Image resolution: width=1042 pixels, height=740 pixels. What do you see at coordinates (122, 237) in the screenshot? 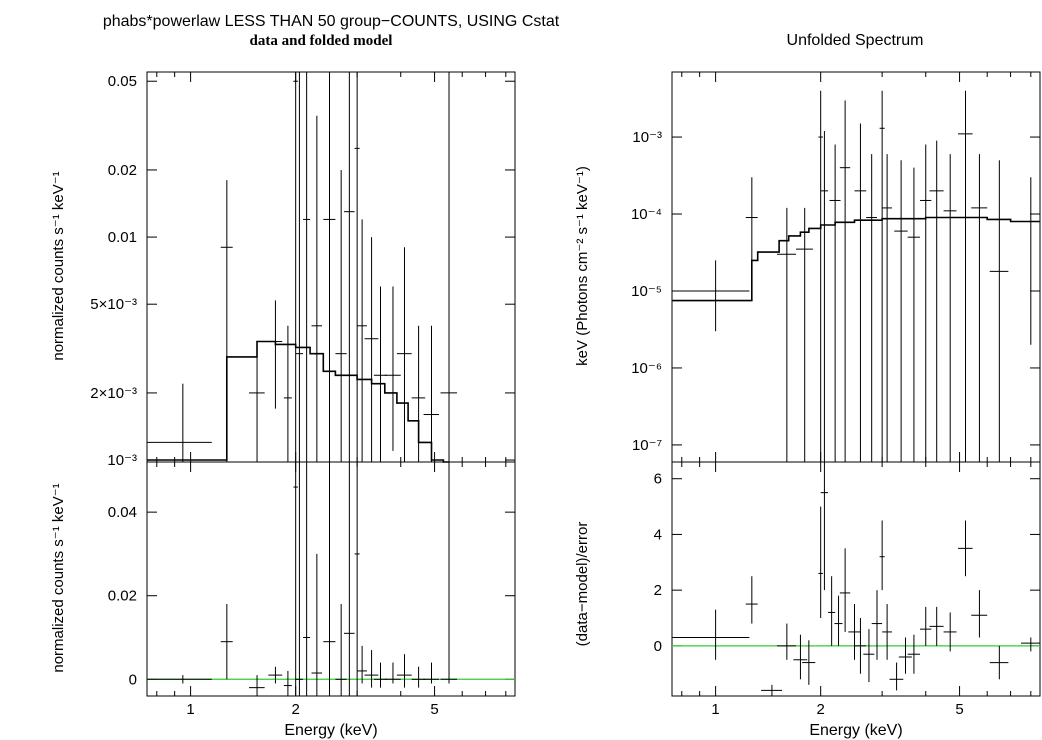
I see `y-tick-label: 0.01` at bounding box center [122, 237].